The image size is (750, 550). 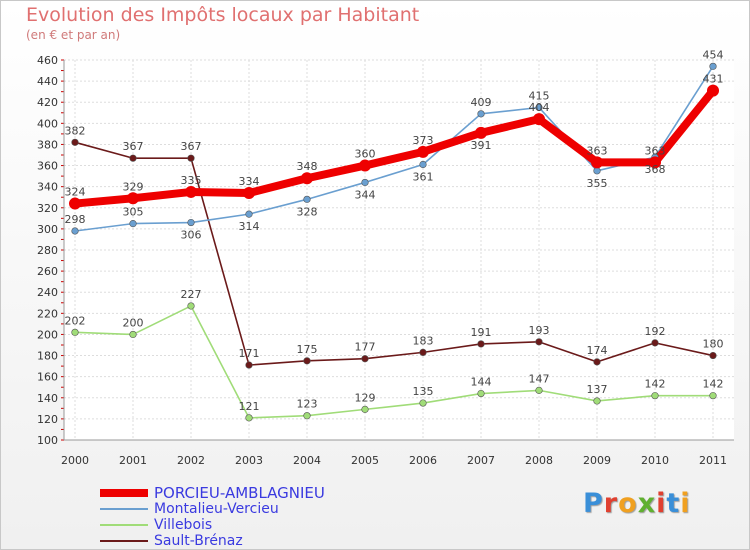 I want to click on legend-label-montalieu: Montalieu-Vercieu, so click(x=216, y=509).